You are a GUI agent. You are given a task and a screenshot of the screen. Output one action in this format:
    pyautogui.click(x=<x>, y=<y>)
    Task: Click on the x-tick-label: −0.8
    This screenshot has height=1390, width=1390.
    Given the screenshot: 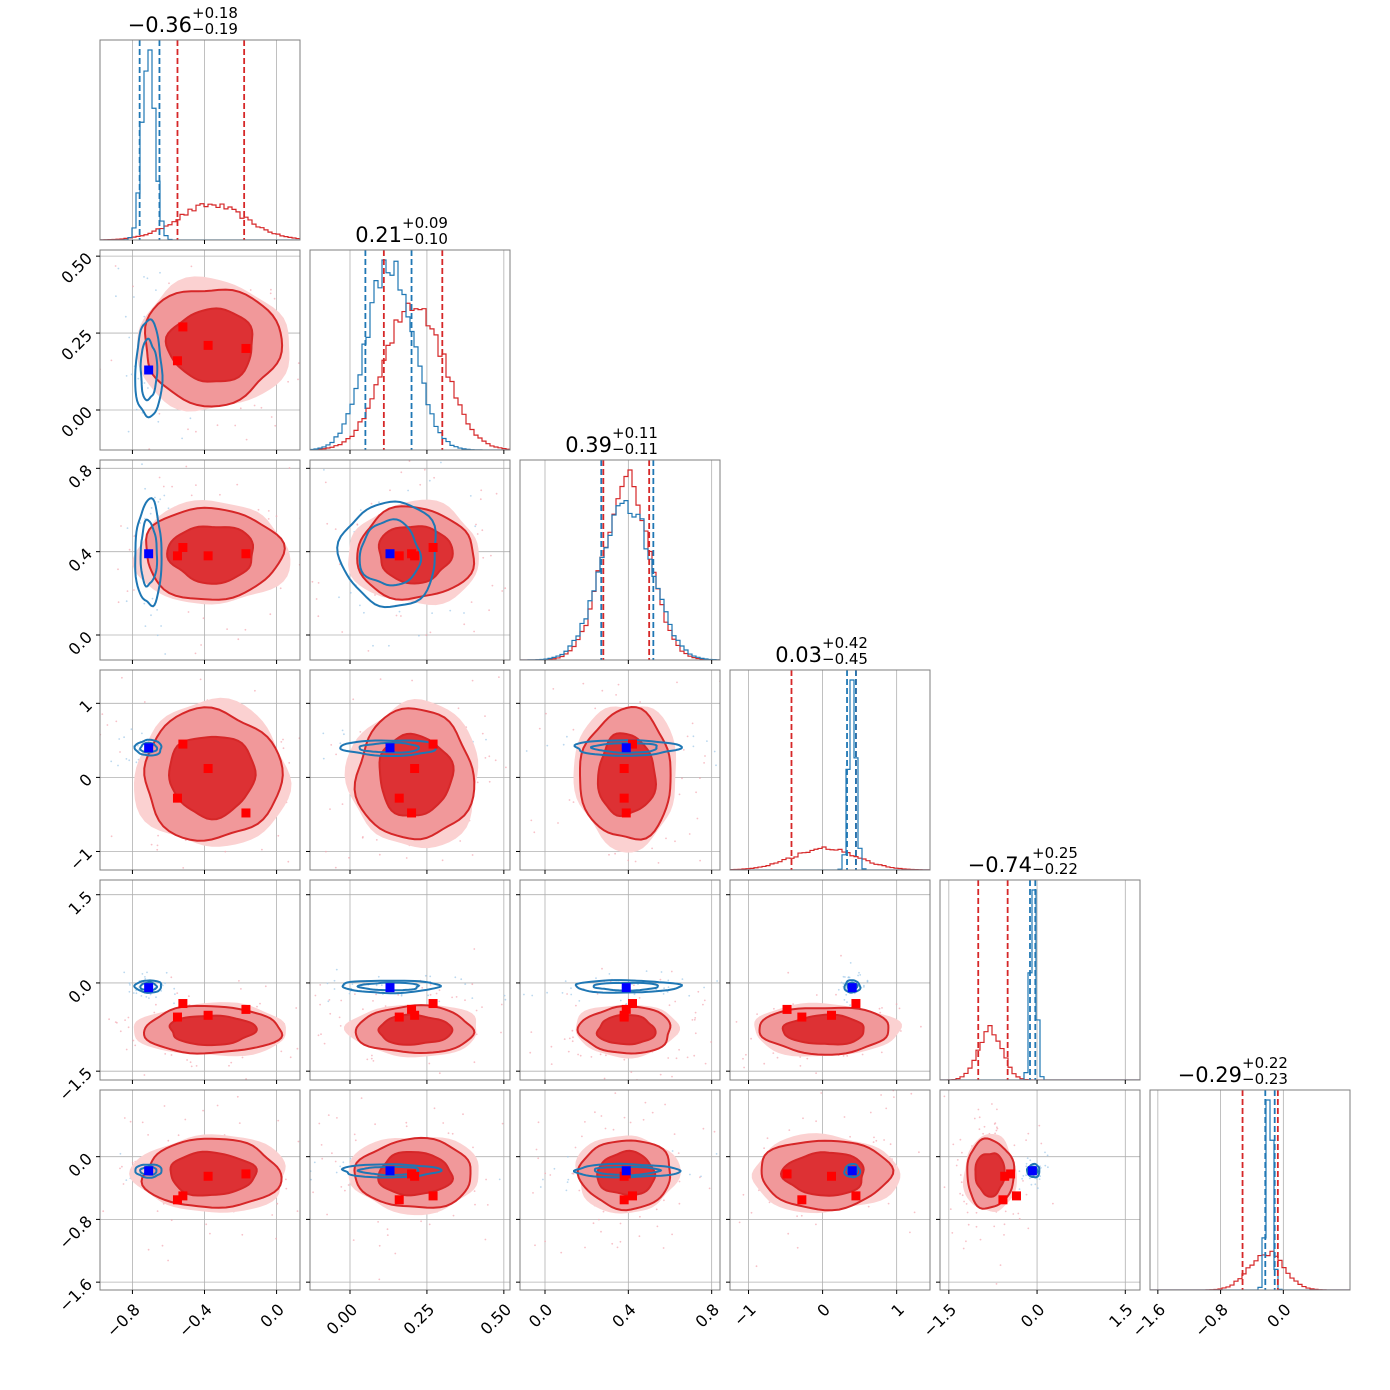 What is the action you would take?
    pyautogui.click(x=1211, y=1320)
    